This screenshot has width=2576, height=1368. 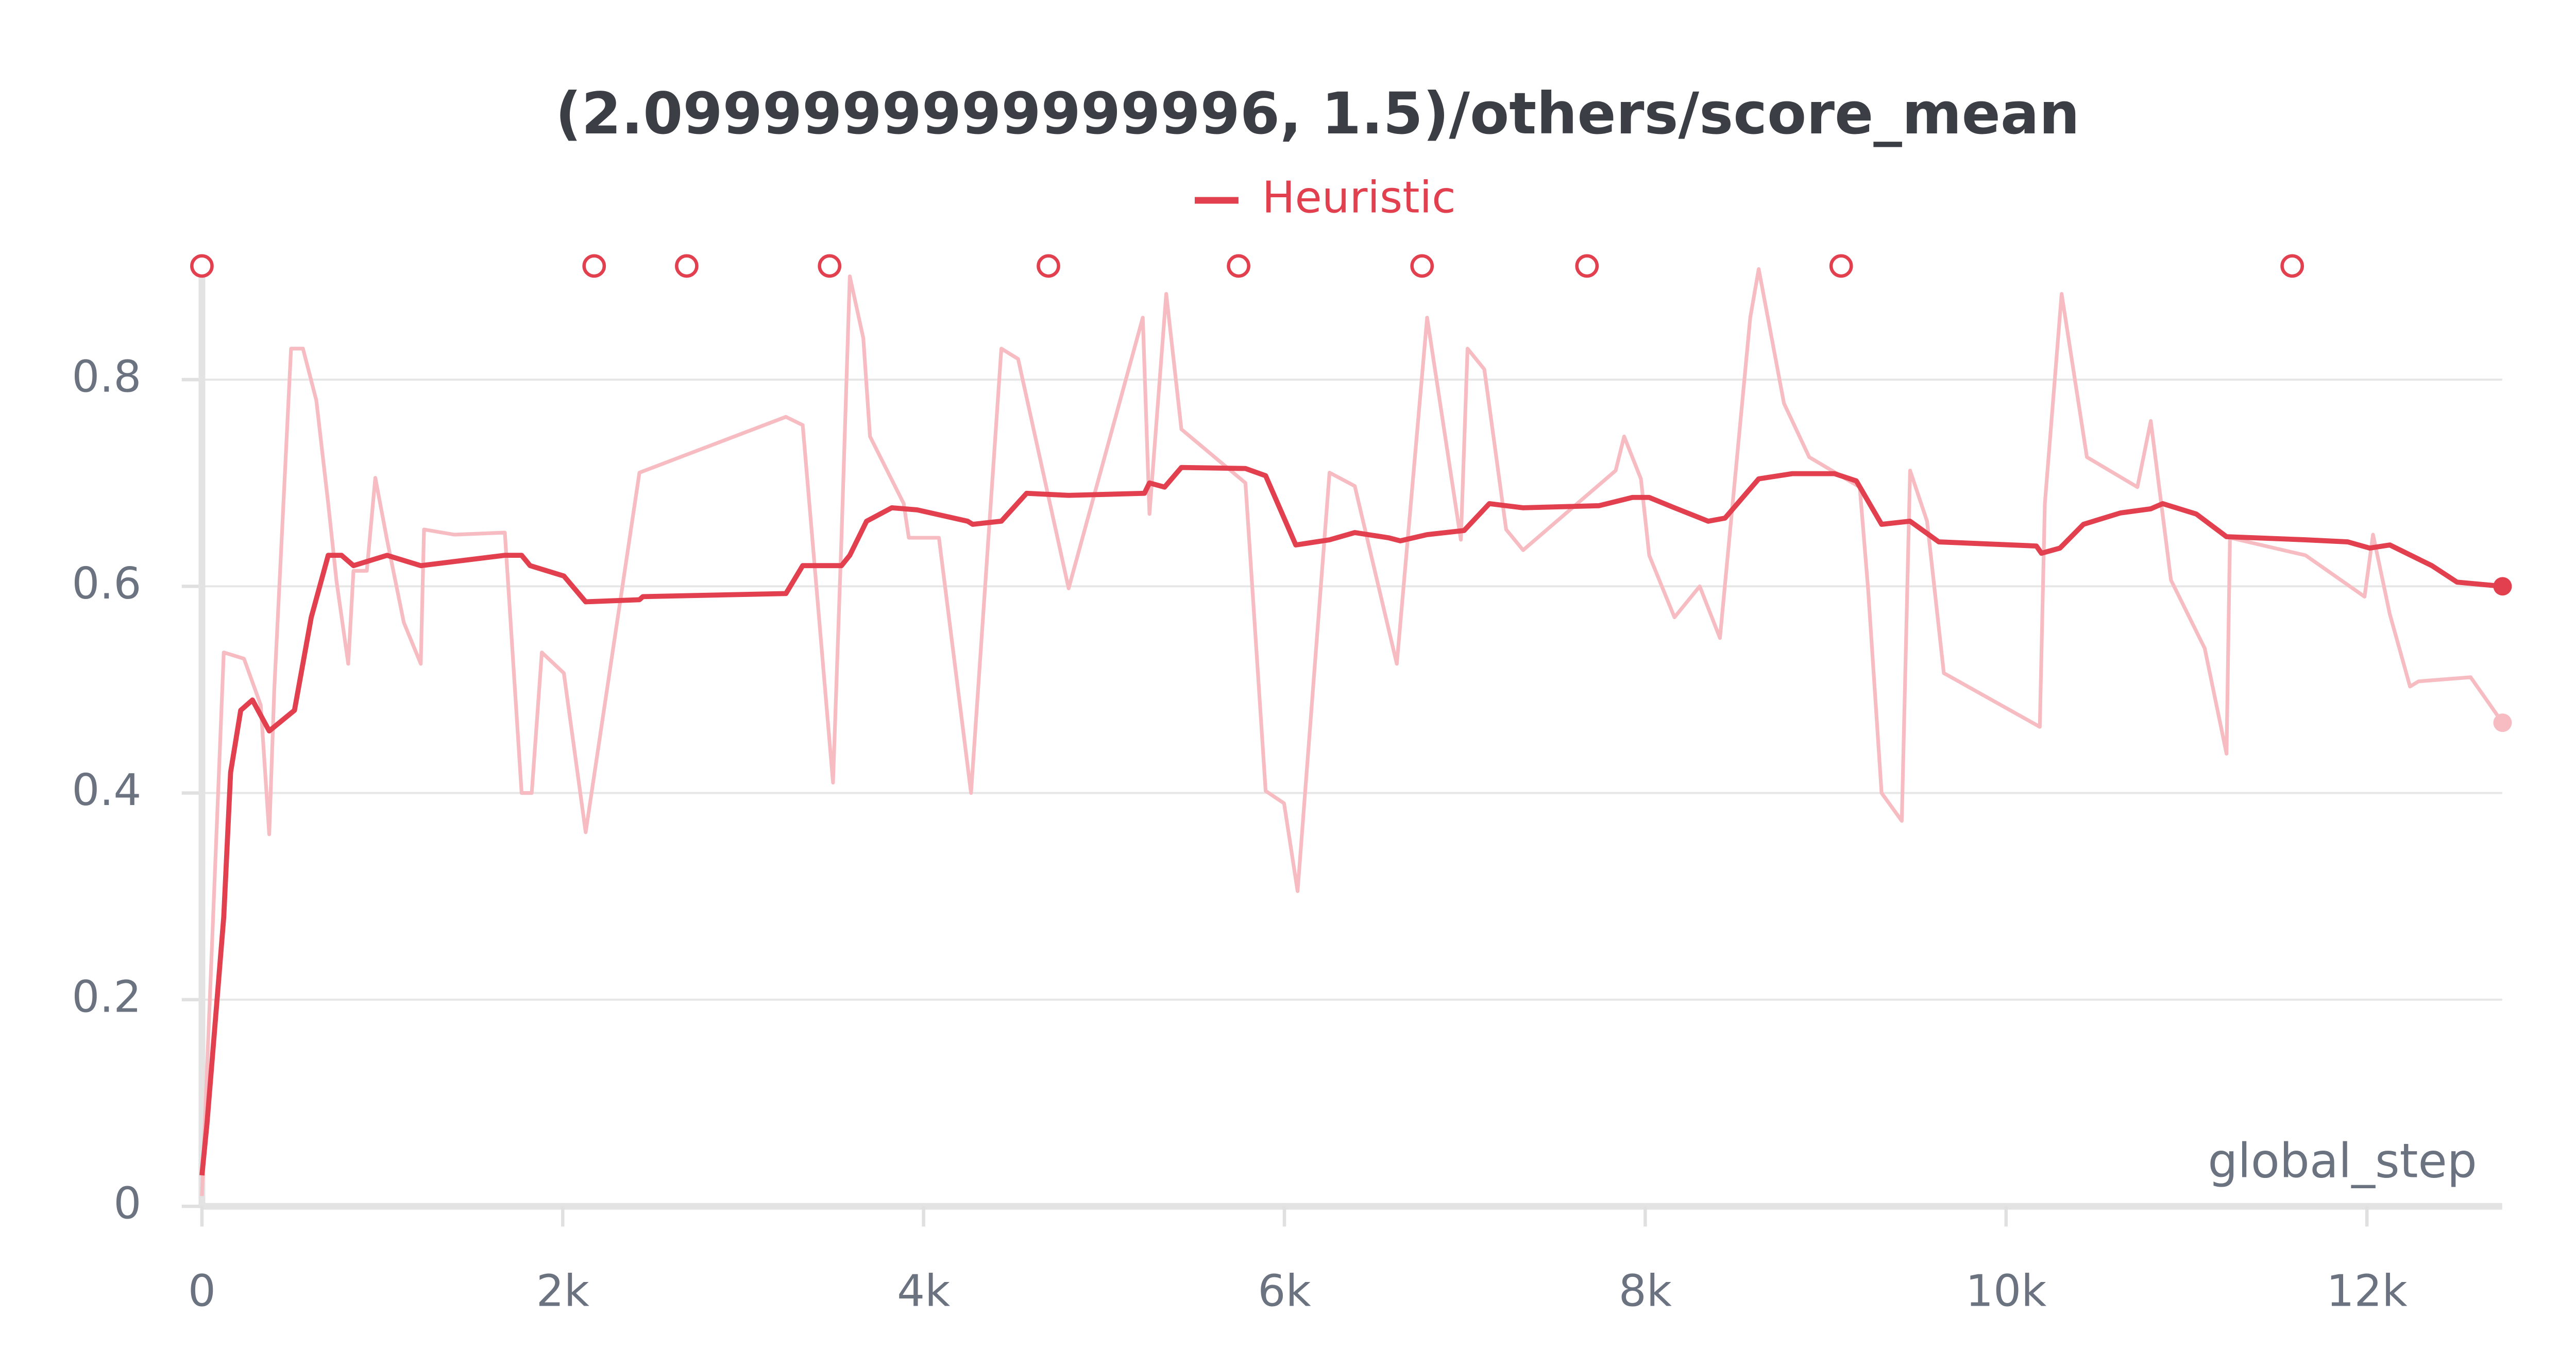 I want to click on x-tick-label: 0, so click(x=202, y=1291).